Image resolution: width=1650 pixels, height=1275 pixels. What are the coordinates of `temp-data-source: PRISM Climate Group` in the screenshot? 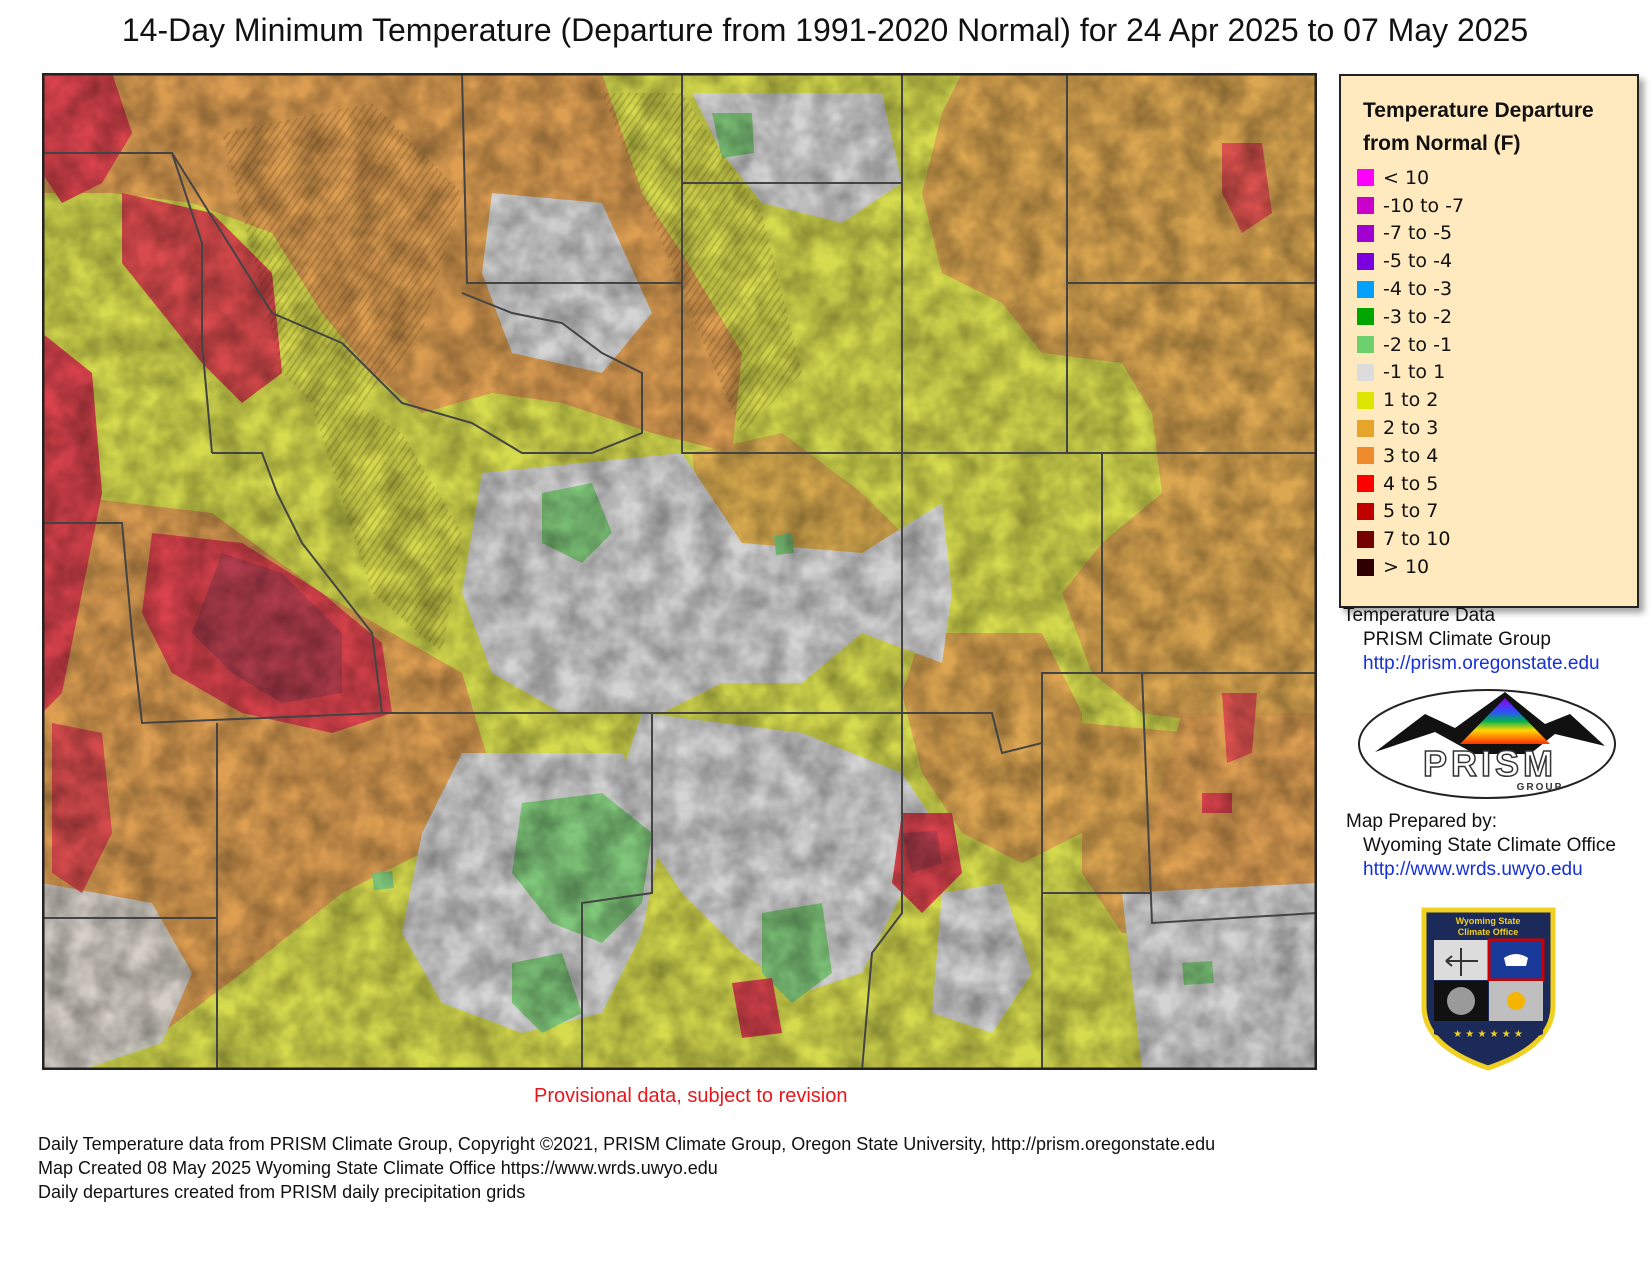 It's located at (1457, 639).